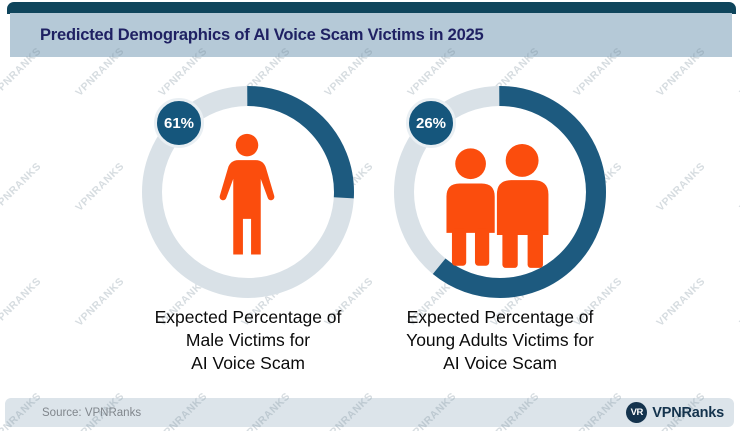 This screenshot has height=431, width=740. I want to click on header-top-strip, so click(371, 8).